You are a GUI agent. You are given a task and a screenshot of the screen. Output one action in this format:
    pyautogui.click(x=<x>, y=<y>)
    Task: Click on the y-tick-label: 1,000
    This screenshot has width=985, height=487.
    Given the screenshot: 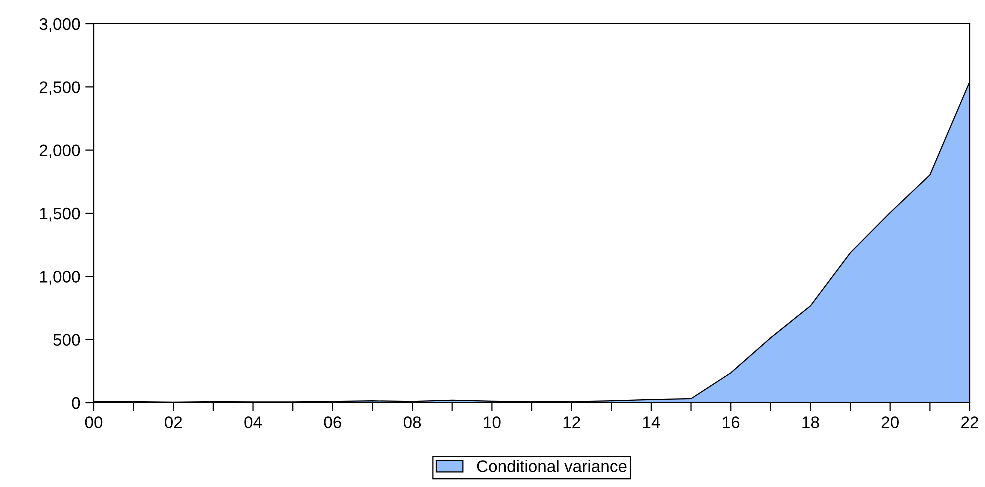 What is the action you would take?
    pyautogui.click(x=60, y=278)
    